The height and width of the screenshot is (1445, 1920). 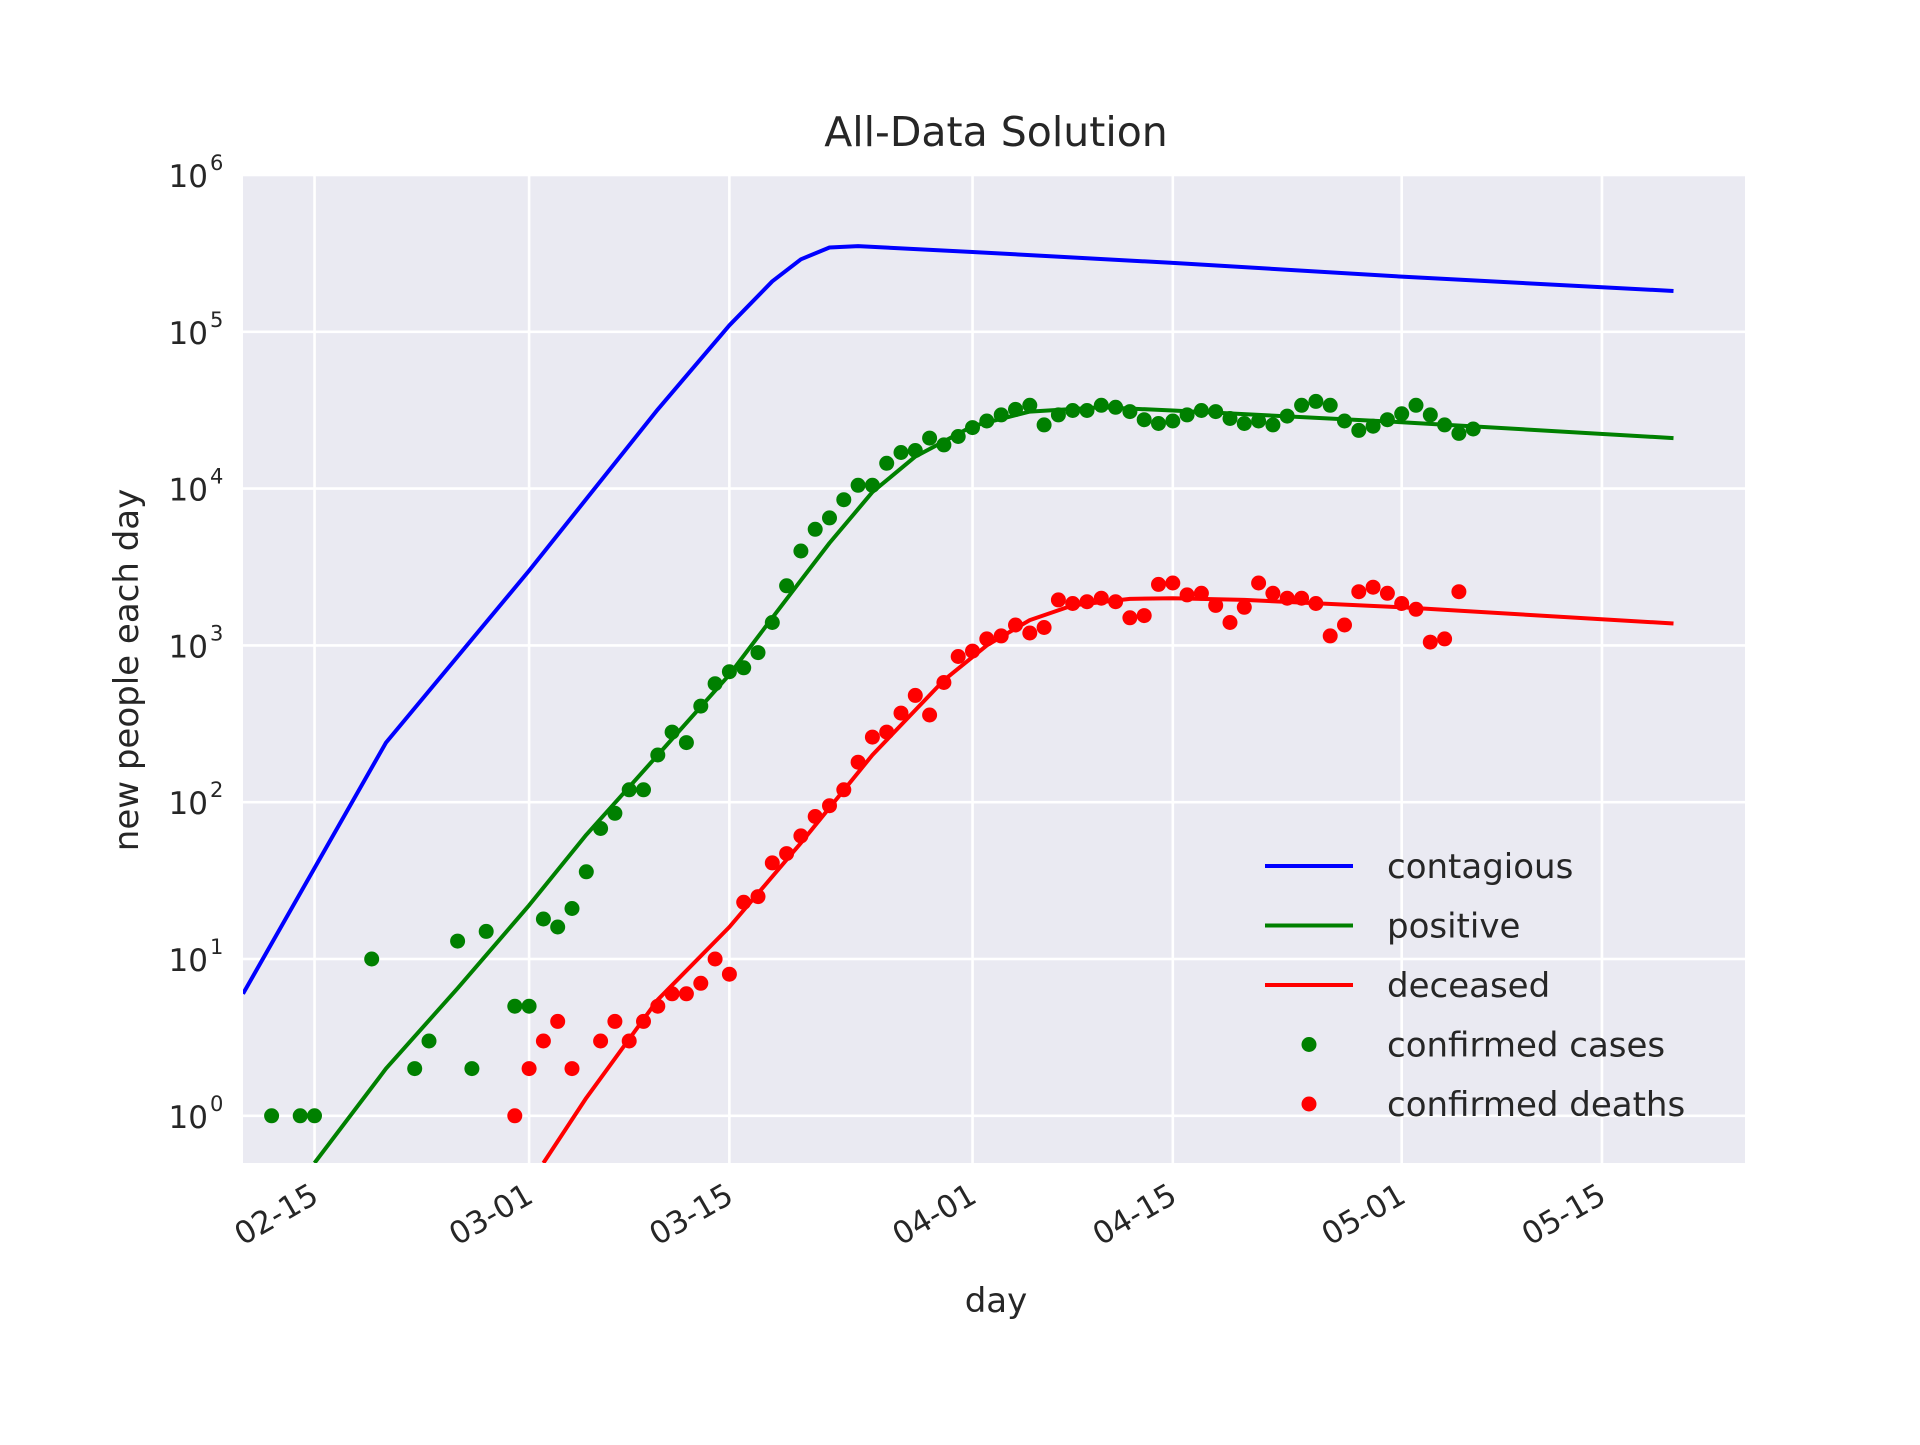 I want to click on y-tick-exponent: 4, so click(x=216, y=477).